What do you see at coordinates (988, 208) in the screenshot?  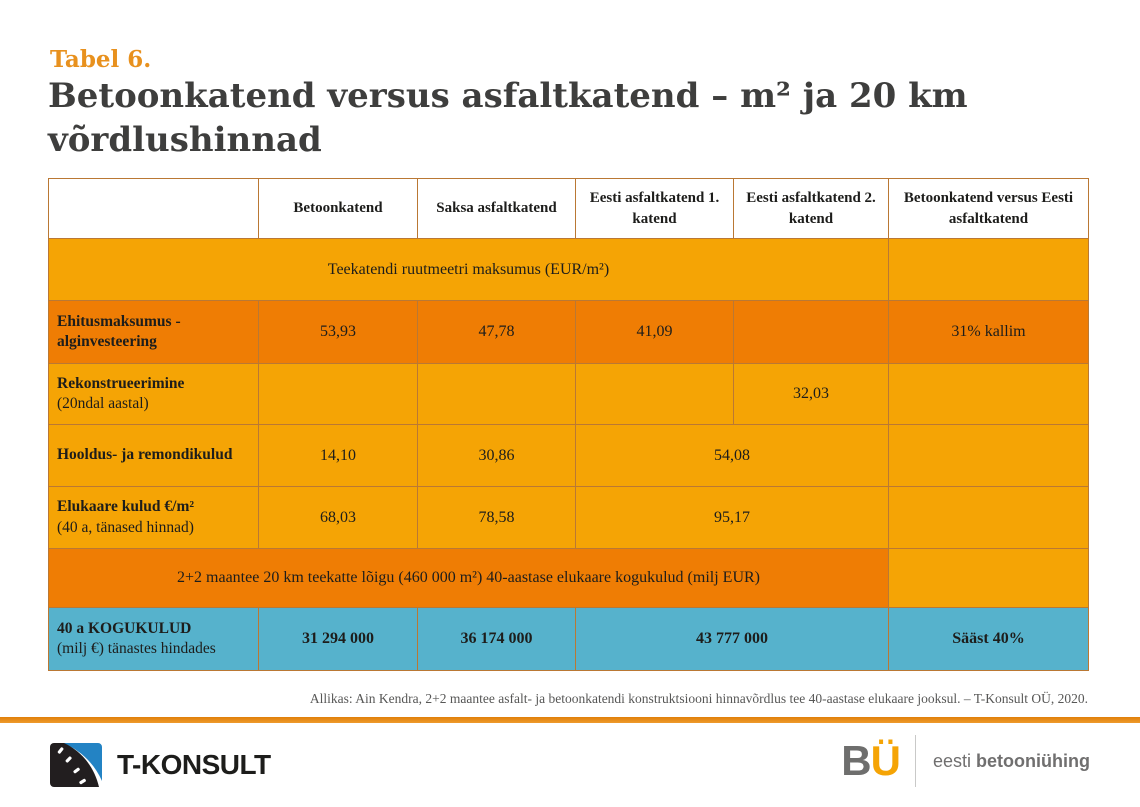 I see `column-header-betoon-versus-eesti: Betoonkatend versus Eesti asfaltkatend` at bounding box center [988, 208].